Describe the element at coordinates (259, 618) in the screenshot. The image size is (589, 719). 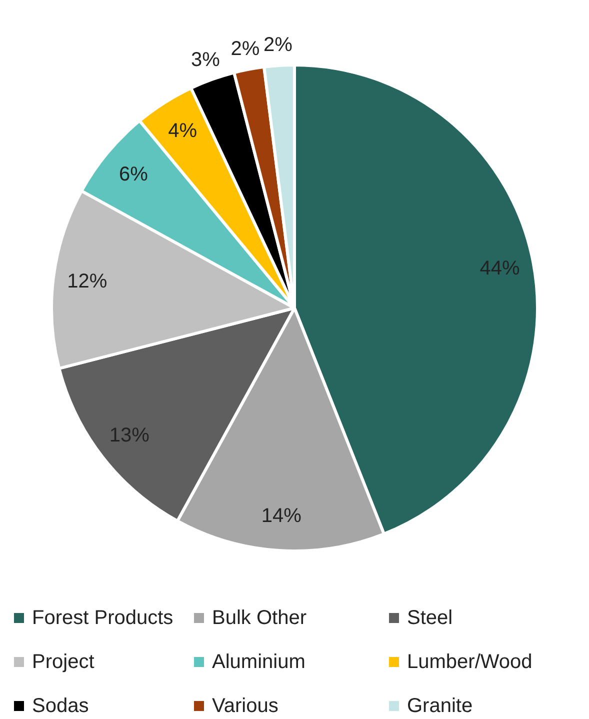
I see `legend-label: Bulk Other` at that location.